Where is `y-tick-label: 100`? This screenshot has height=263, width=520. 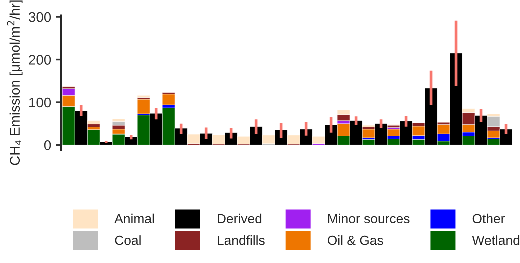 y-tick-label: 100 is located at coordinates (41, 103).